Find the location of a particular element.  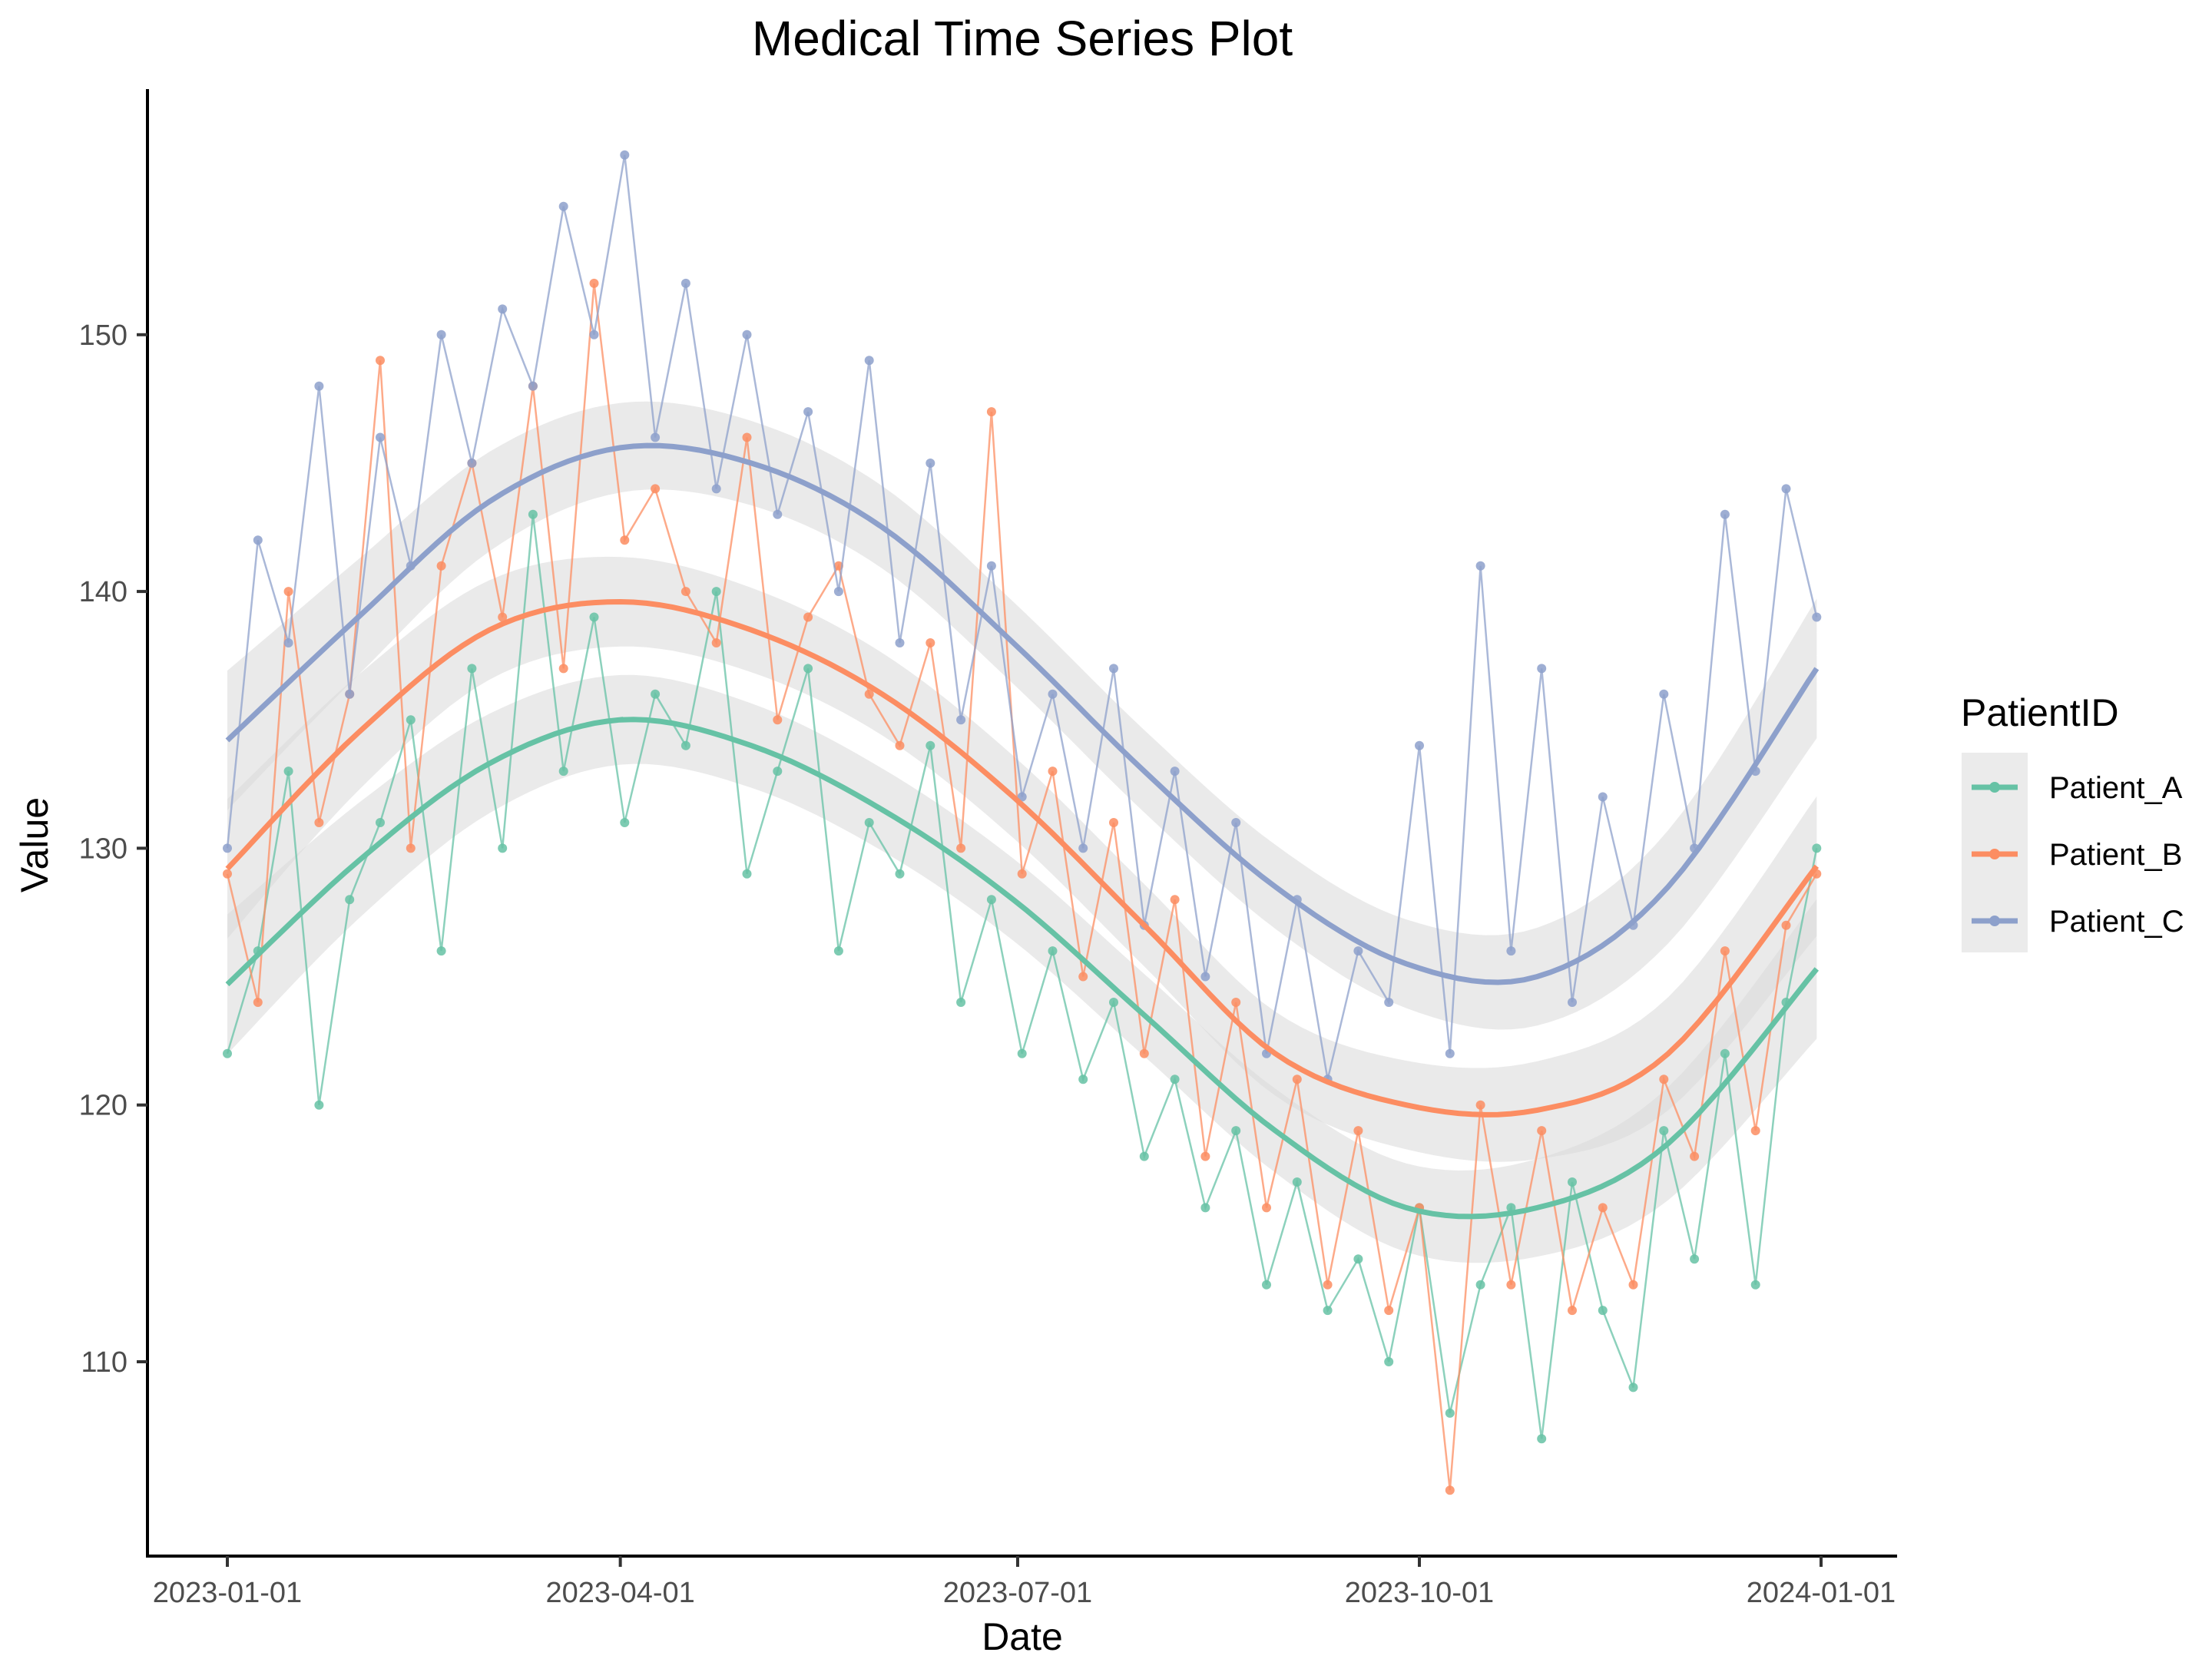

legend: PatientID Patient_A Patient_B Patient_C is located at coordinates (2073, 822).